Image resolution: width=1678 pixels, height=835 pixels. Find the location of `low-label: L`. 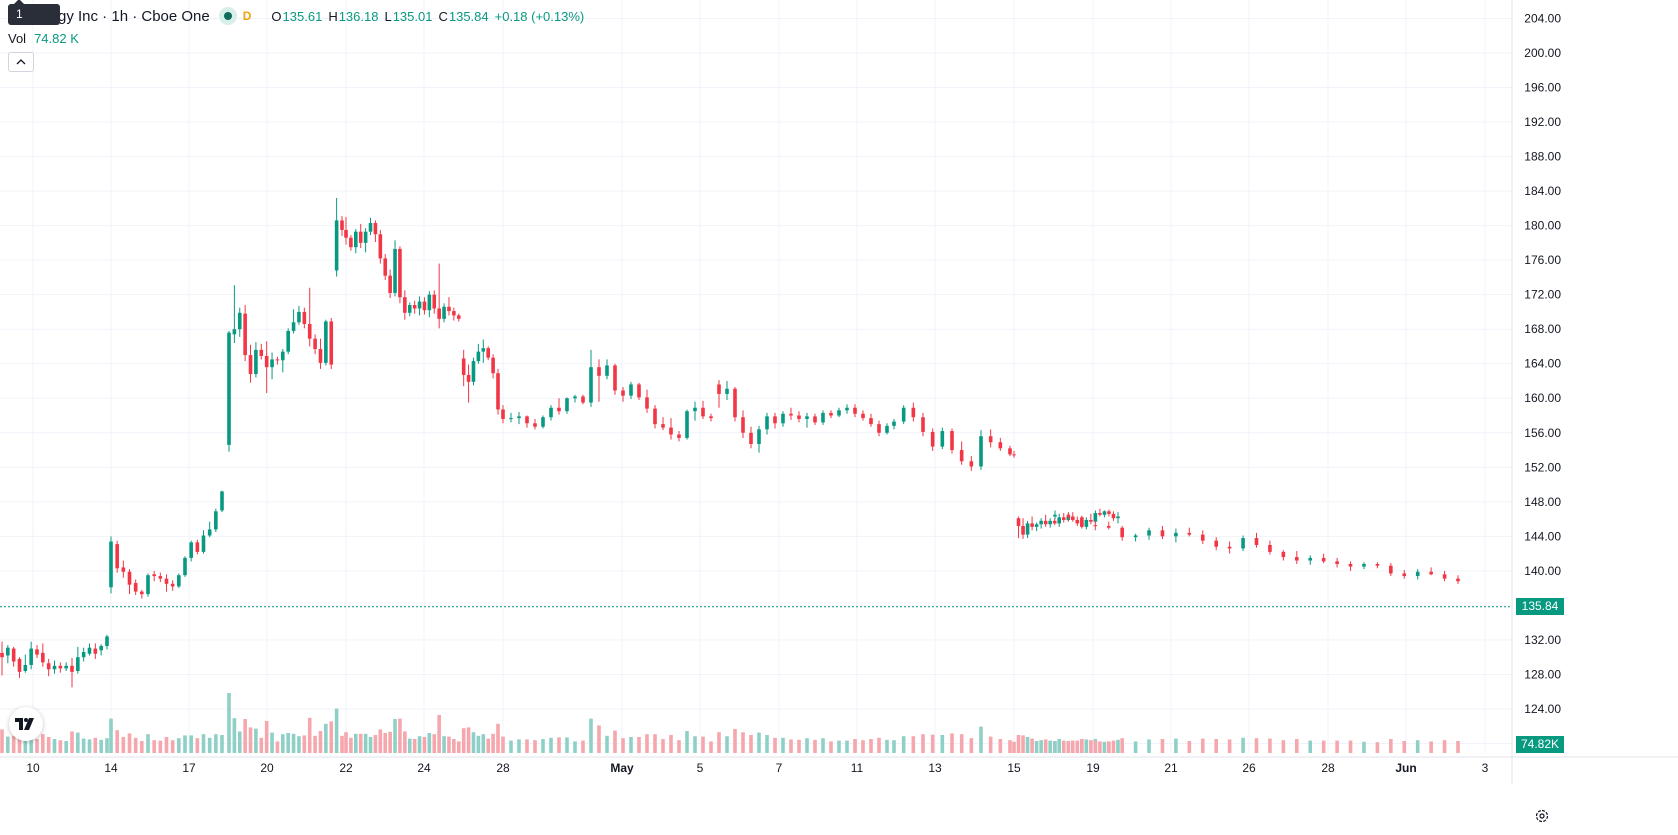

low-label: L is located at coordinates (388, 16).